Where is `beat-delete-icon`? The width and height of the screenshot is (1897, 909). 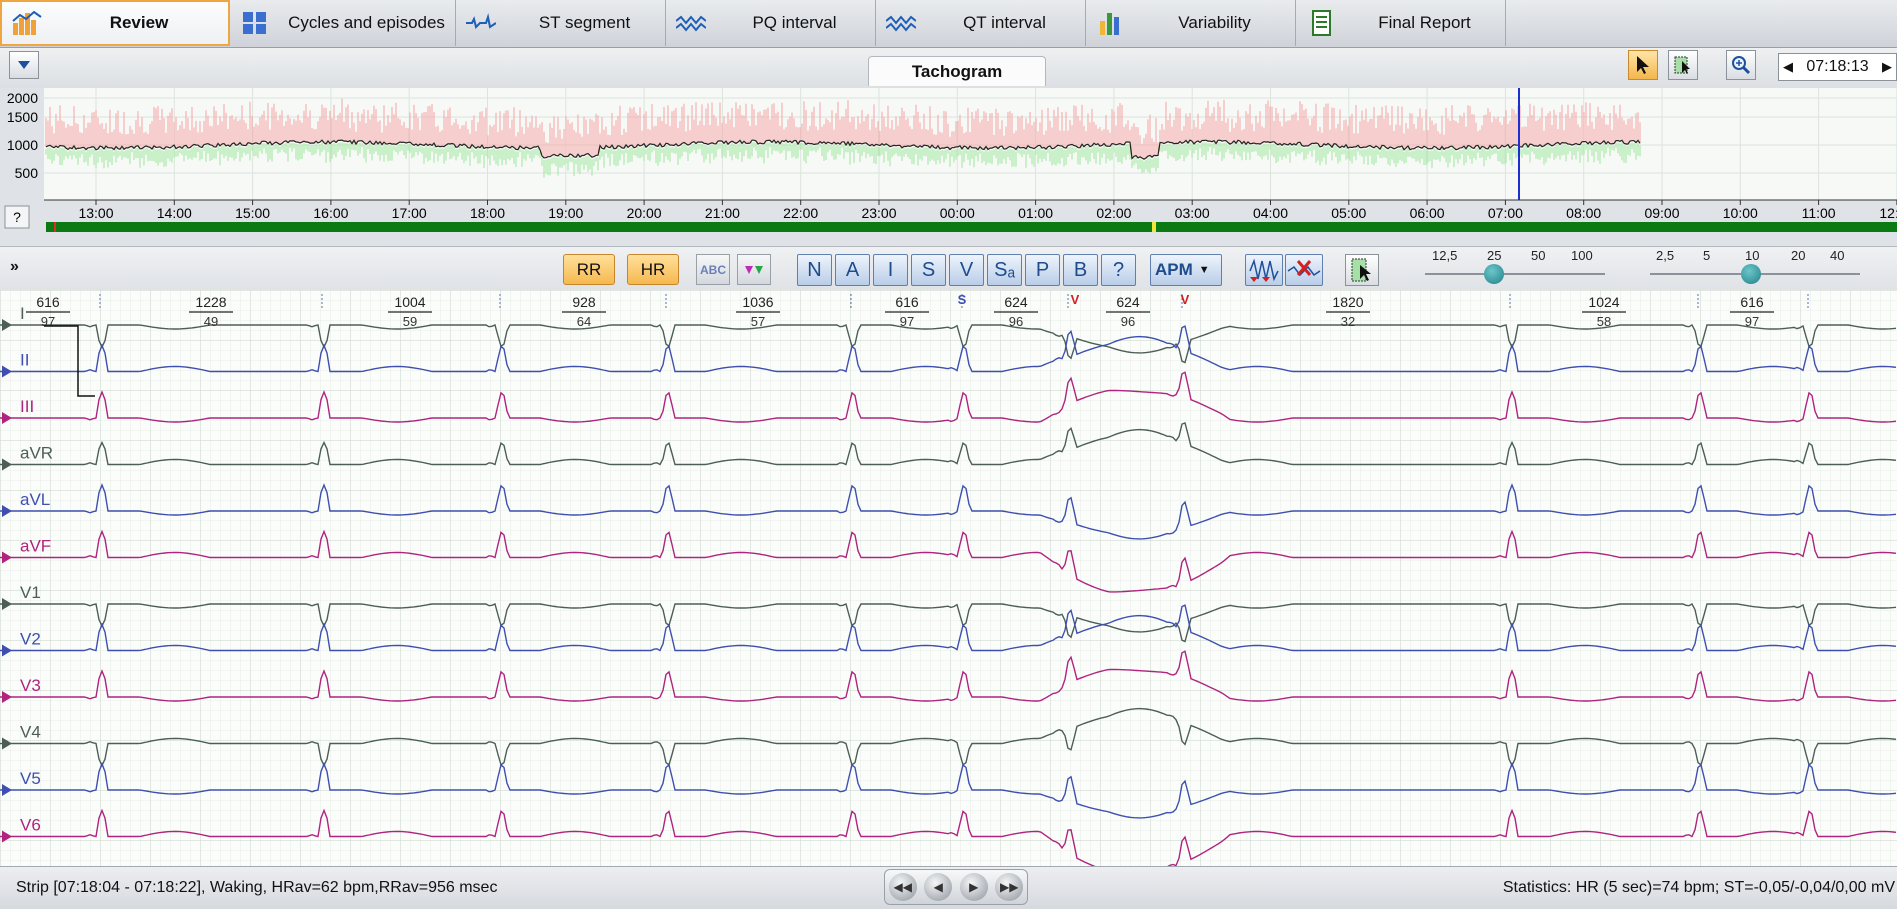
beat-delete-icon is located at coordinates (1304, 268).